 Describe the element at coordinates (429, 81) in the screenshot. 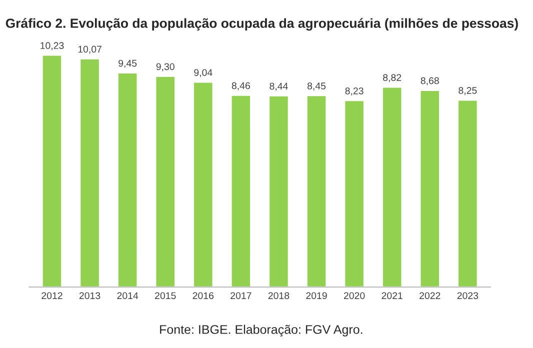

I see `data-label: 8,68` at that location.